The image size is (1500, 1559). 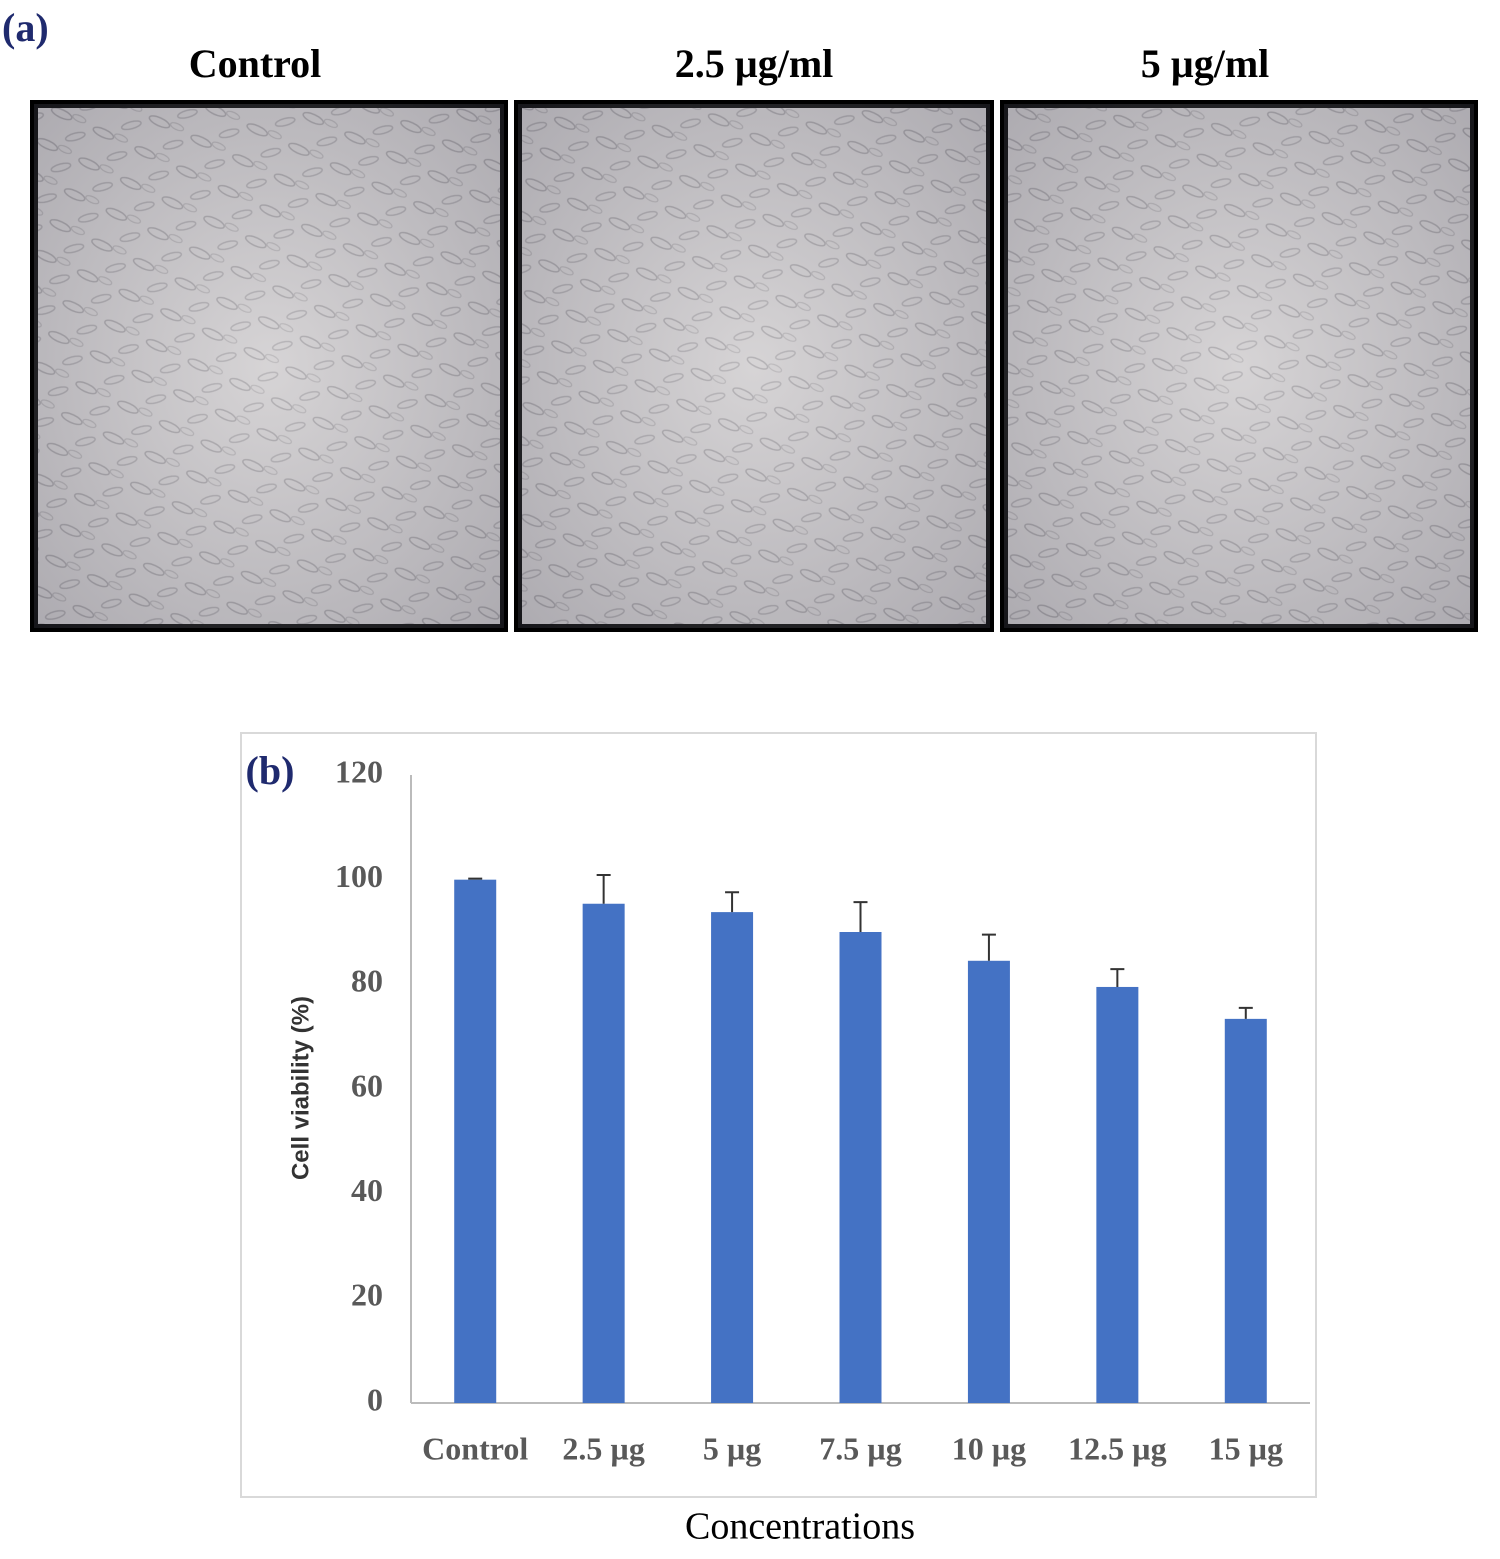 What do you see at coordinates (367, 1295) in the screenshot?
I see `y-tick-label: 20` at bounding box center [367, 1295].